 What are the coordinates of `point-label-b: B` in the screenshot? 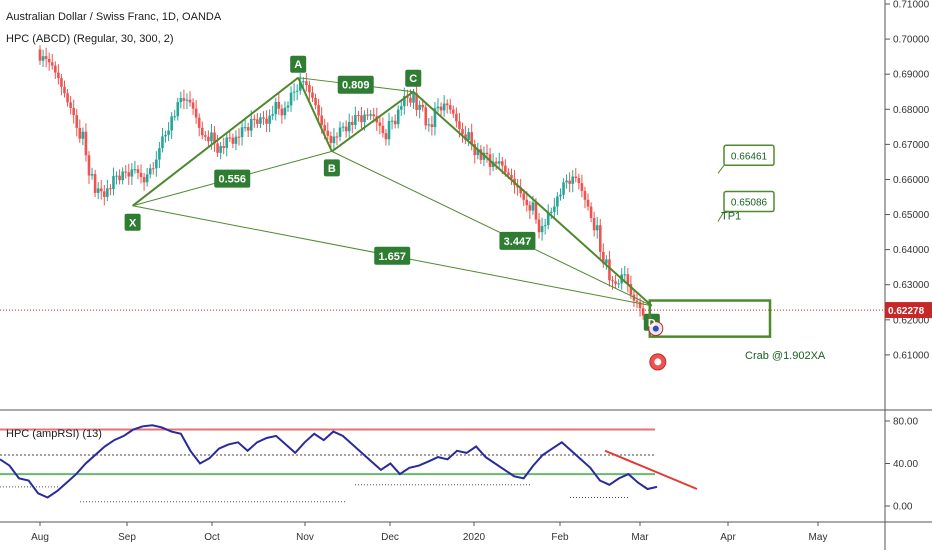 It's located at (332, 169).